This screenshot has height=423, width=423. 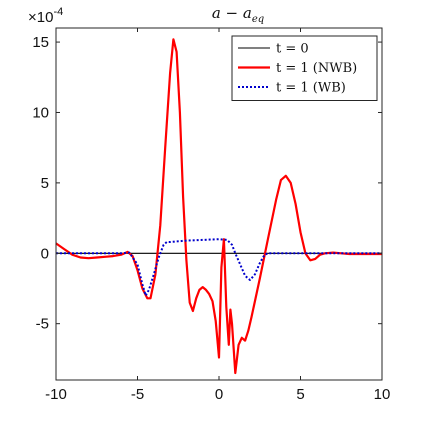 What do you see at coordinates (40, 42) in the screenshot?
I see `y-tick-label: 15` at bounding box center [40, 42].